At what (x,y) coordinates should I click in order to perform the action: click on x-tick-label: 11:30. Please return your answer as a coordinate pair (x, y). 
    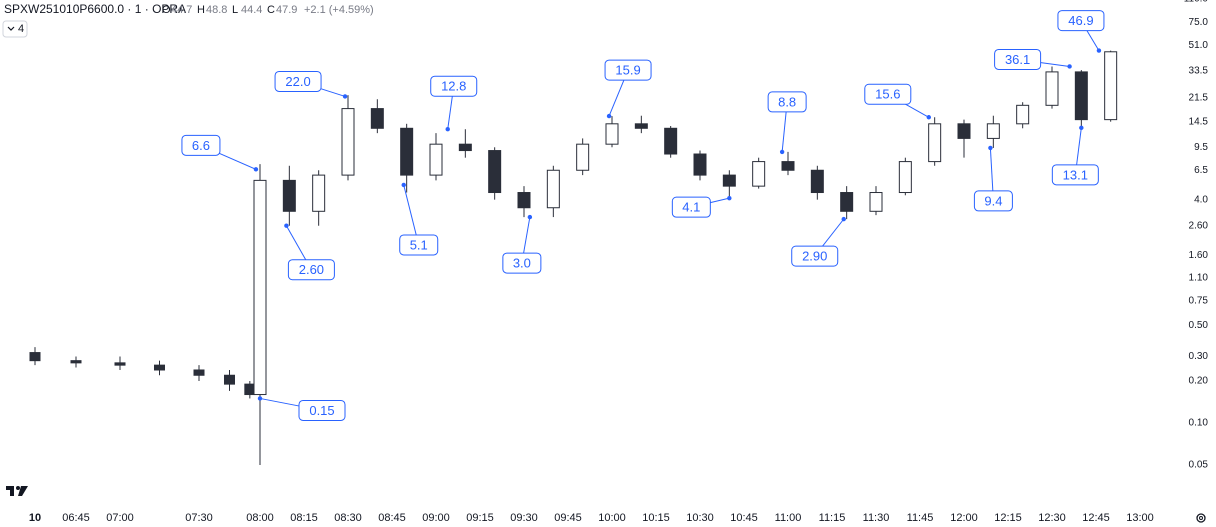
    Looking at the image, I should click on (876, 518).